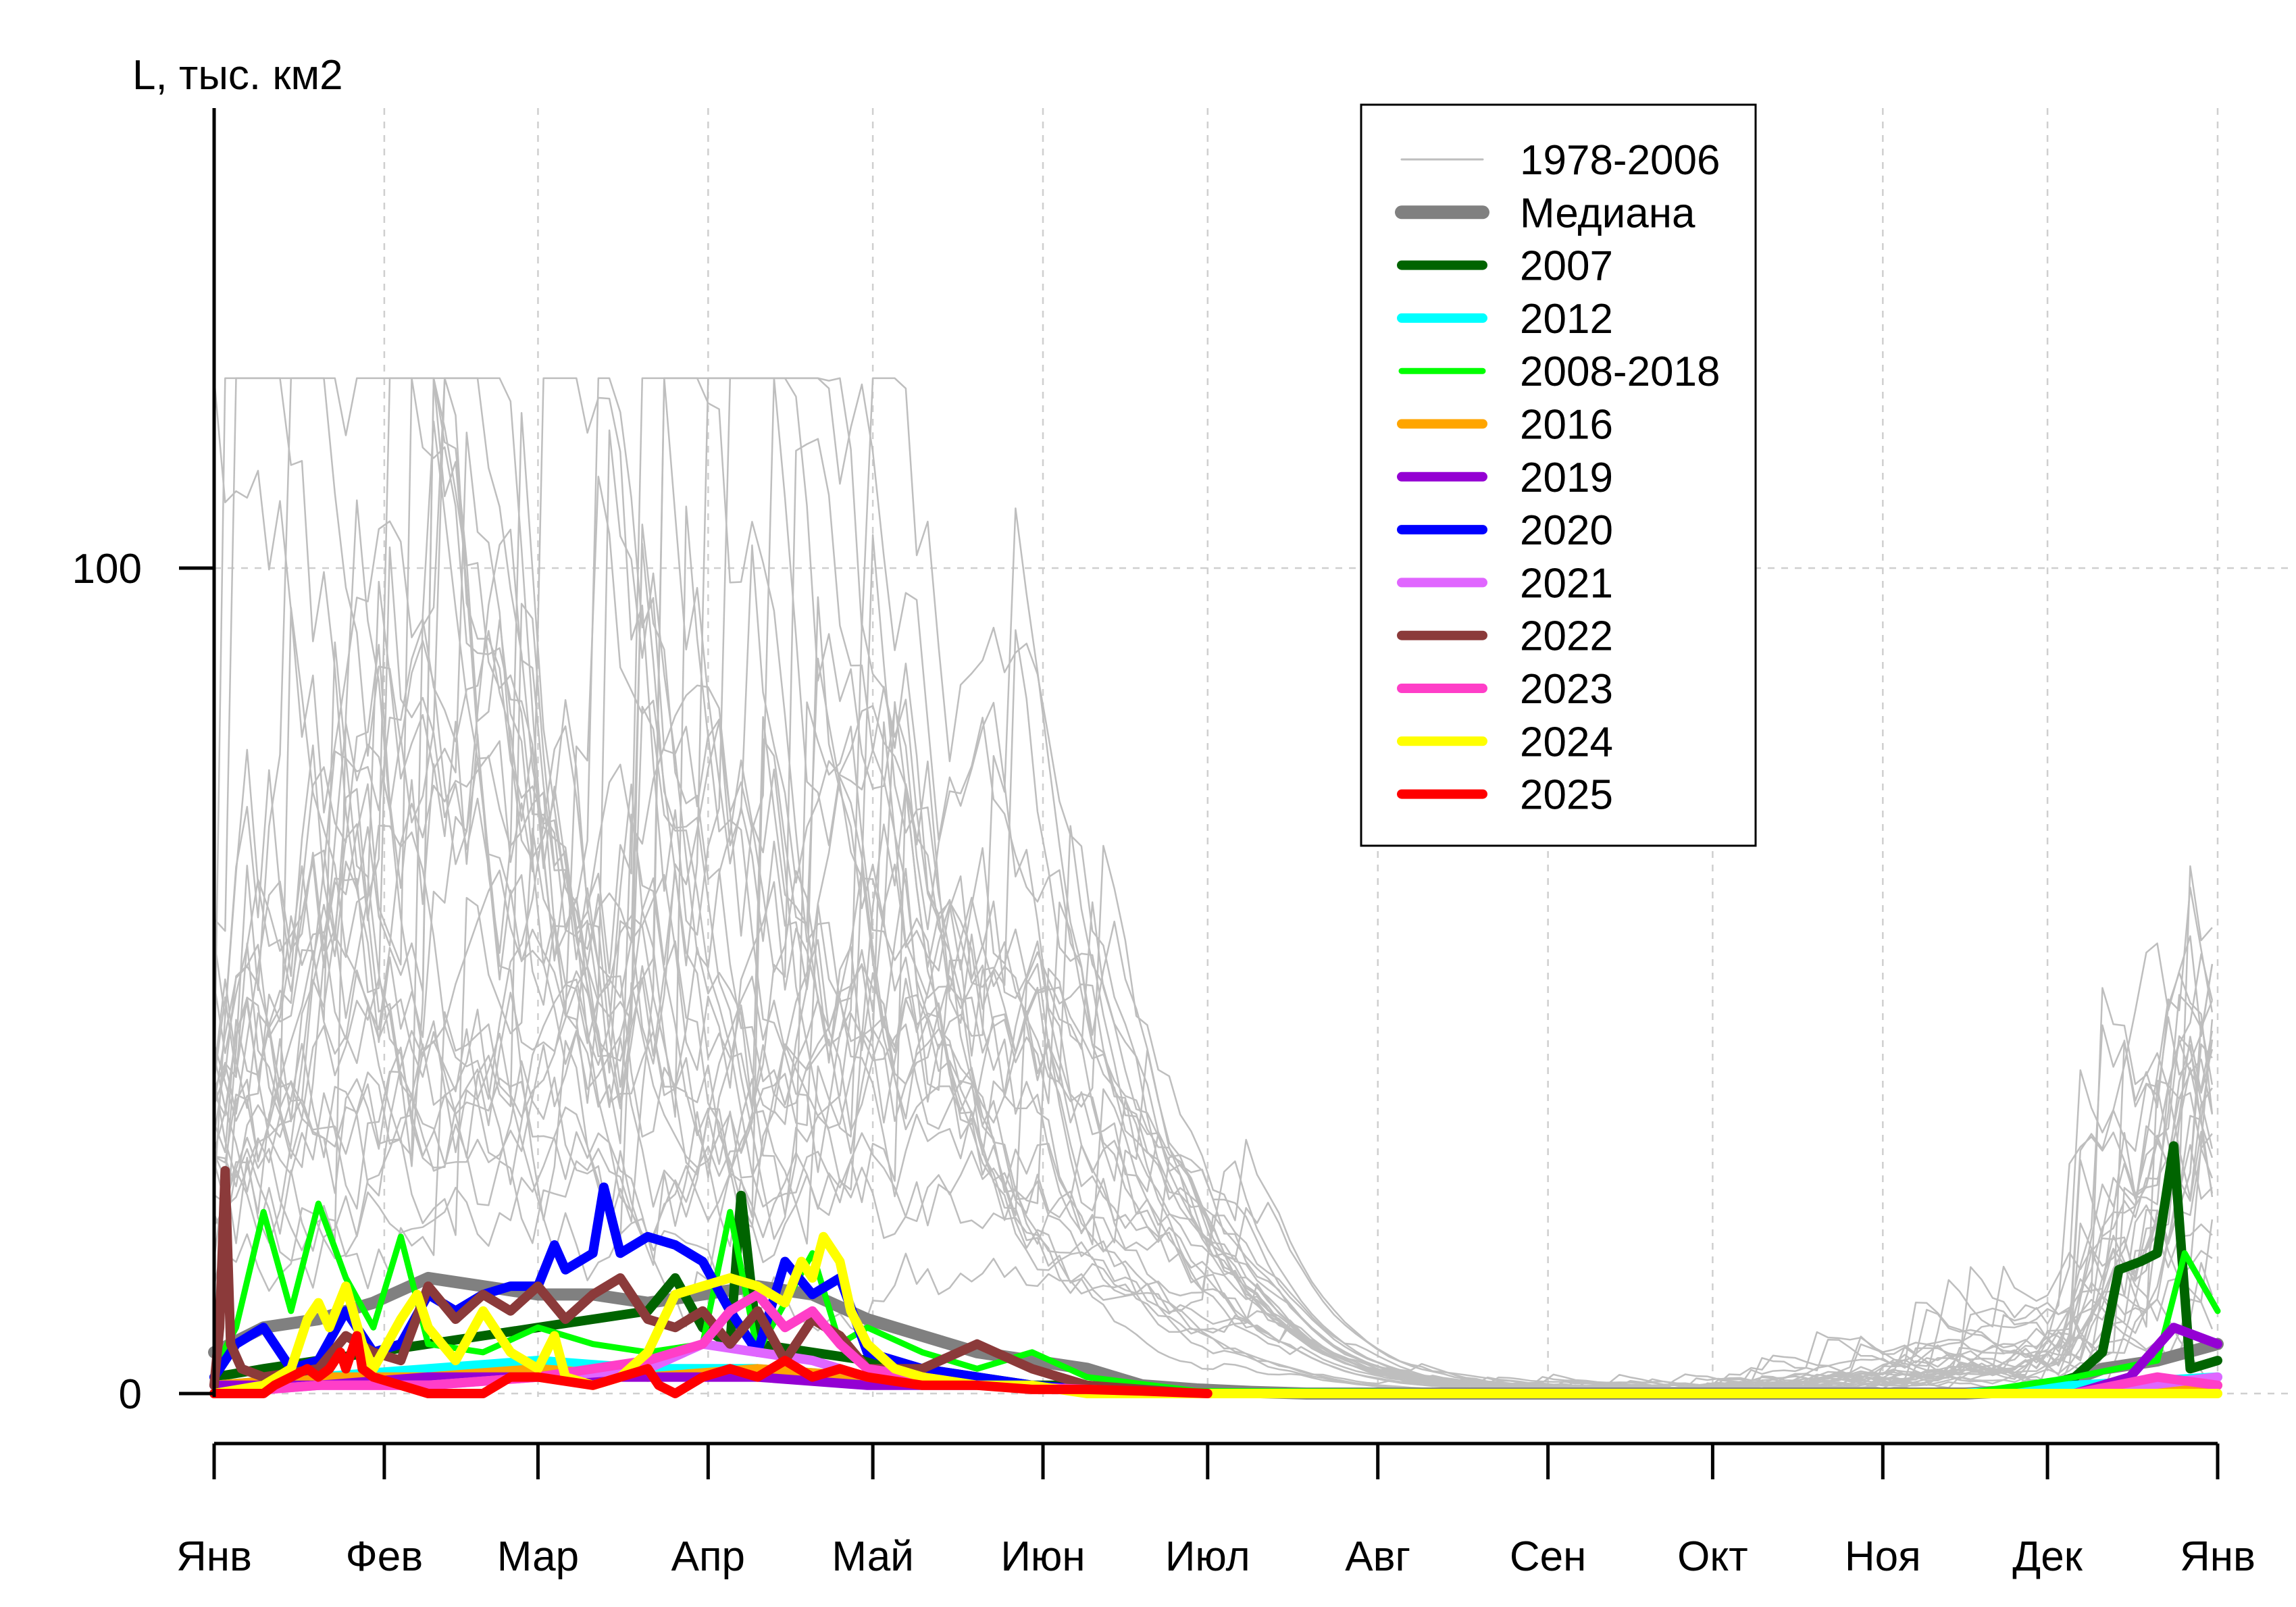 The height and width of the screenshot is (1607, 2296). Describe the element at coordinates (1566, 425) in the screenshot. I see `legend-label: 2016` at that location.